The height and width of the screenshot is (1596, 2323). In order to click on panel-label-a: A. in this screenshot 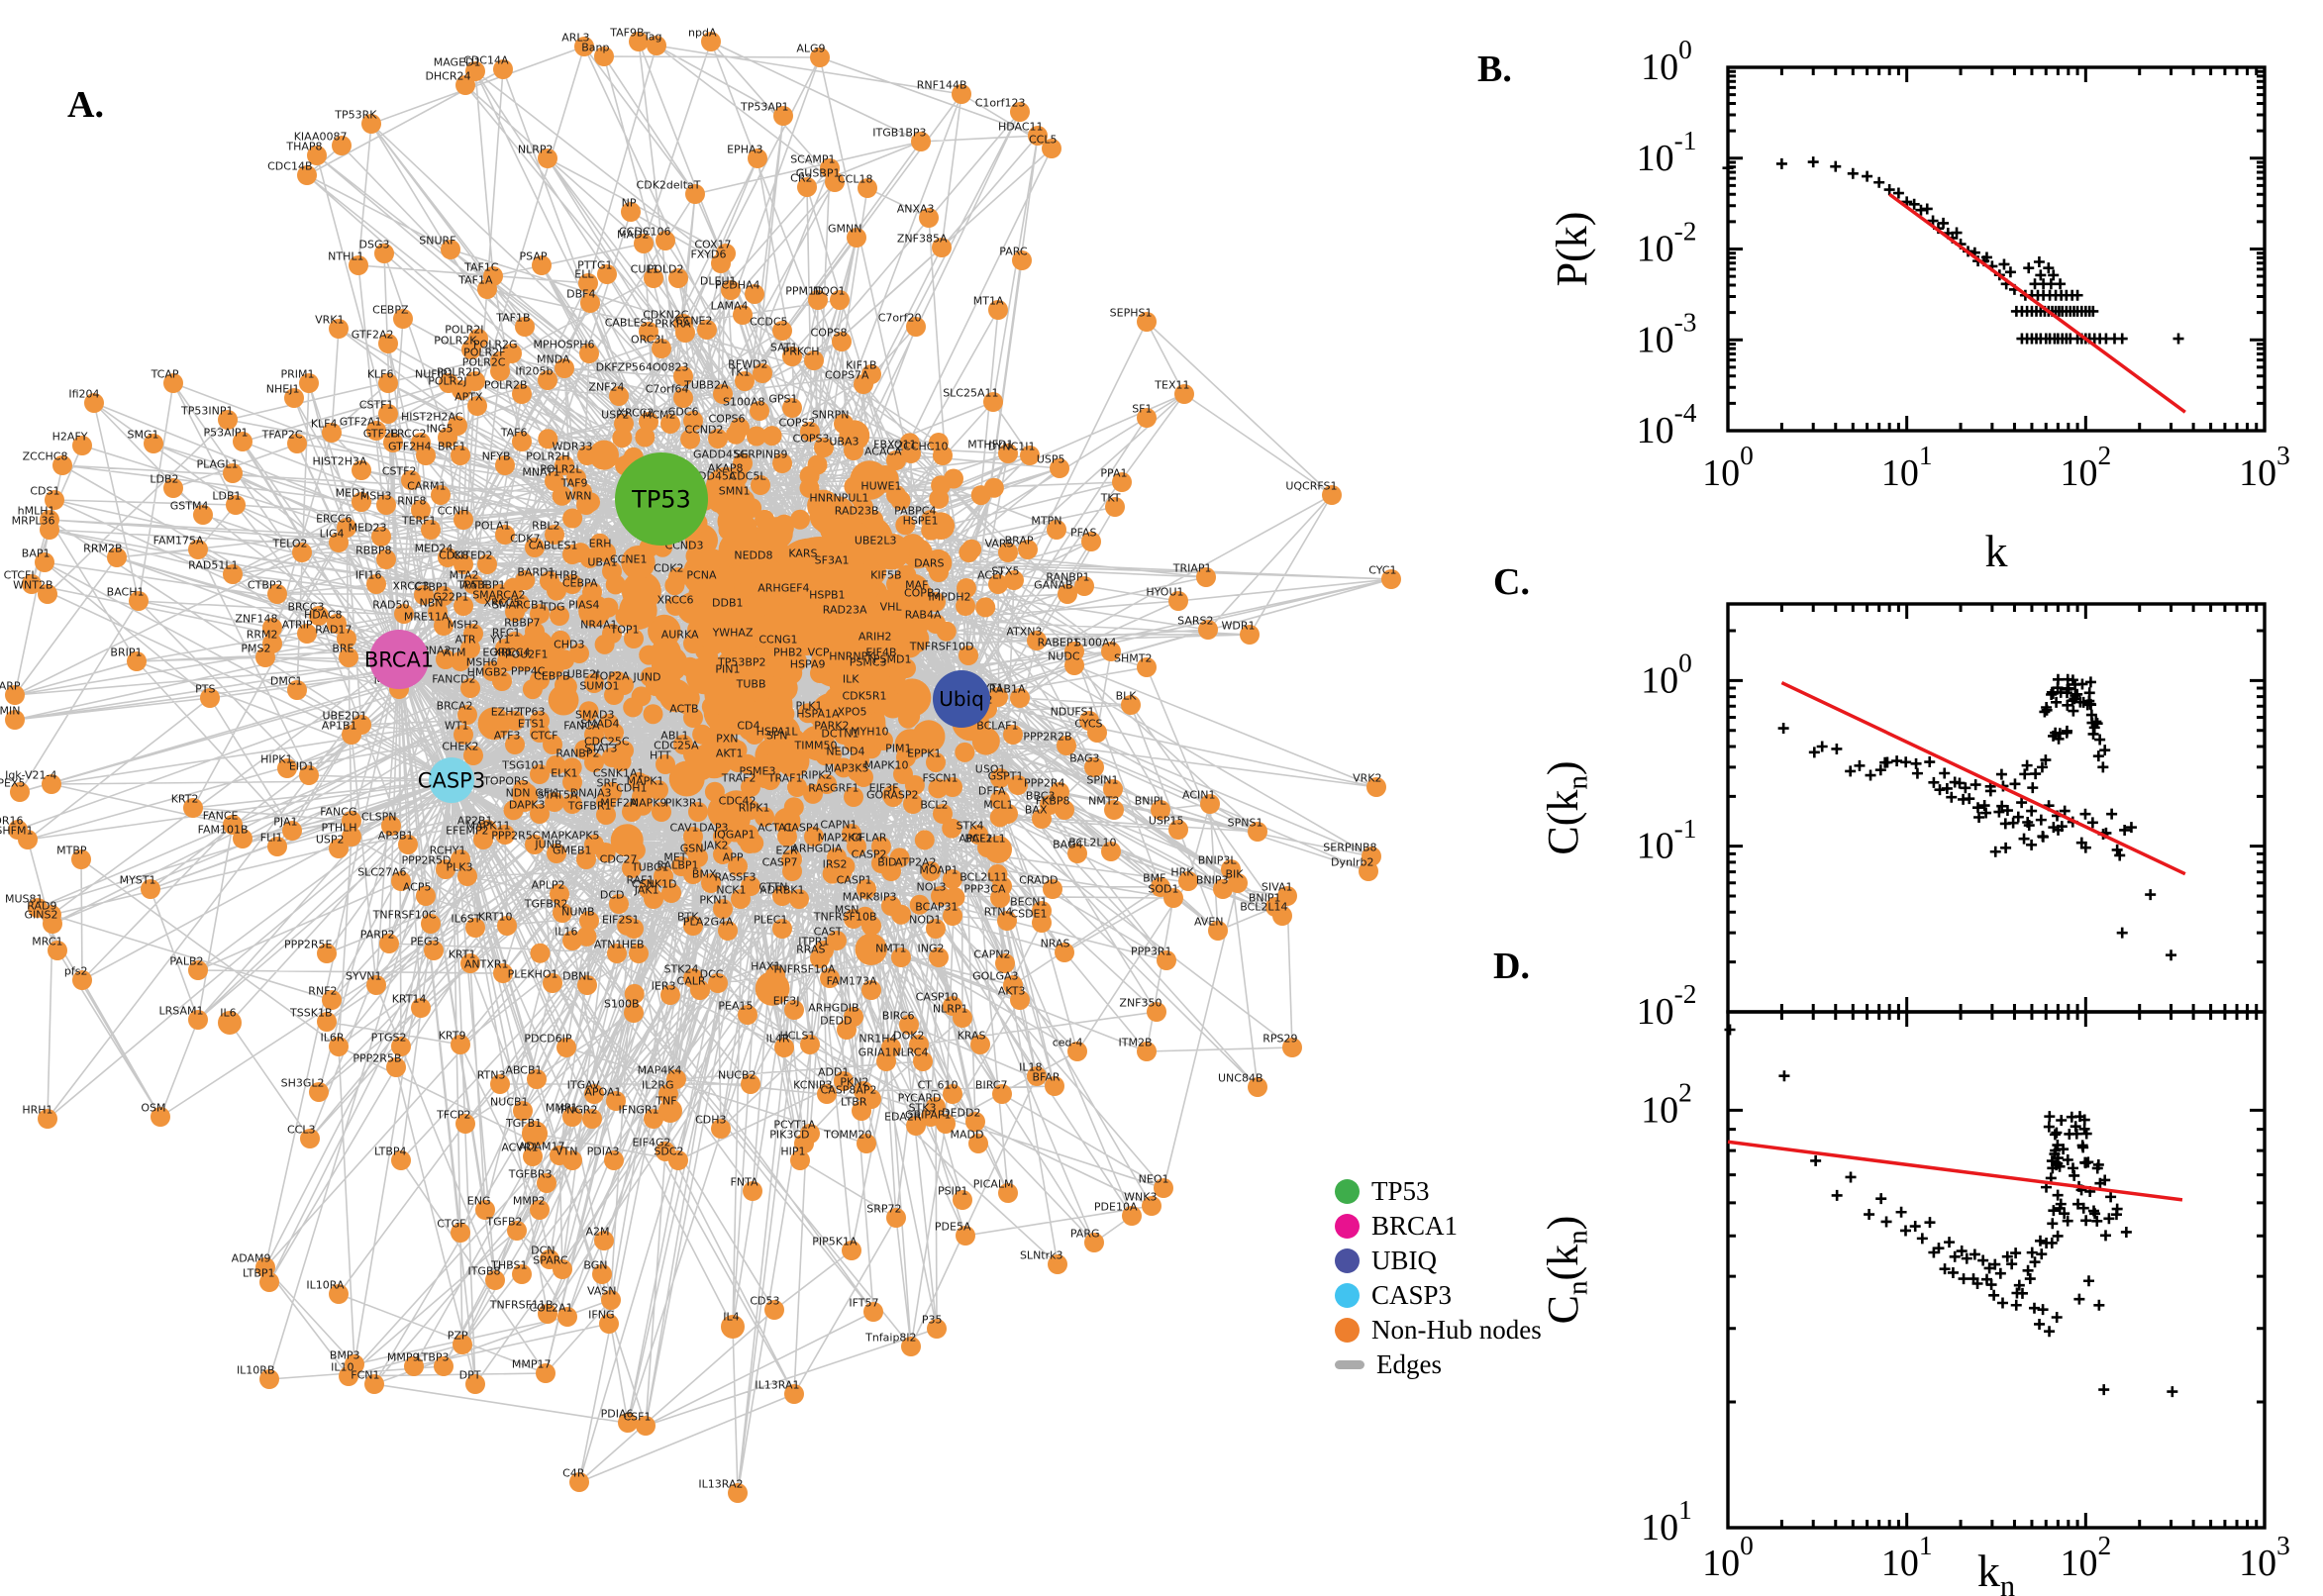, I will do `click(85, 105)`.